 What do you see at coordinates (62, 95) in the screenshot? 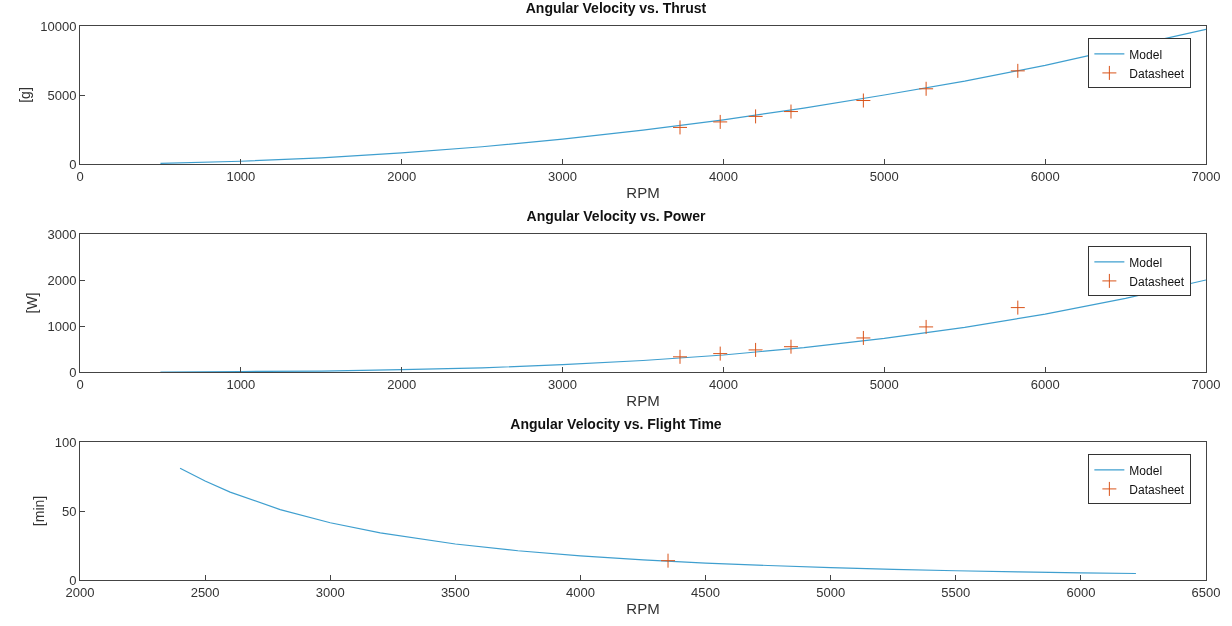
I see `y-tick-label: 5000` at bounding box center [62, 95].